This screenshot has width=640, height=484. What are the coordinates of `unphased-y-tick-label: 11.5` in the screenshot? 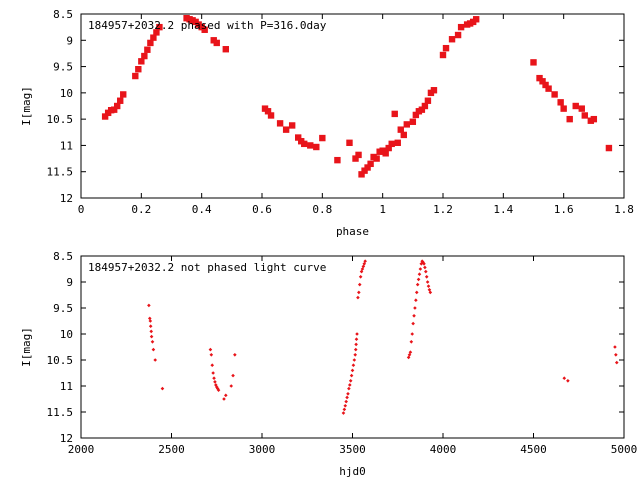 It's located at (60, 412).